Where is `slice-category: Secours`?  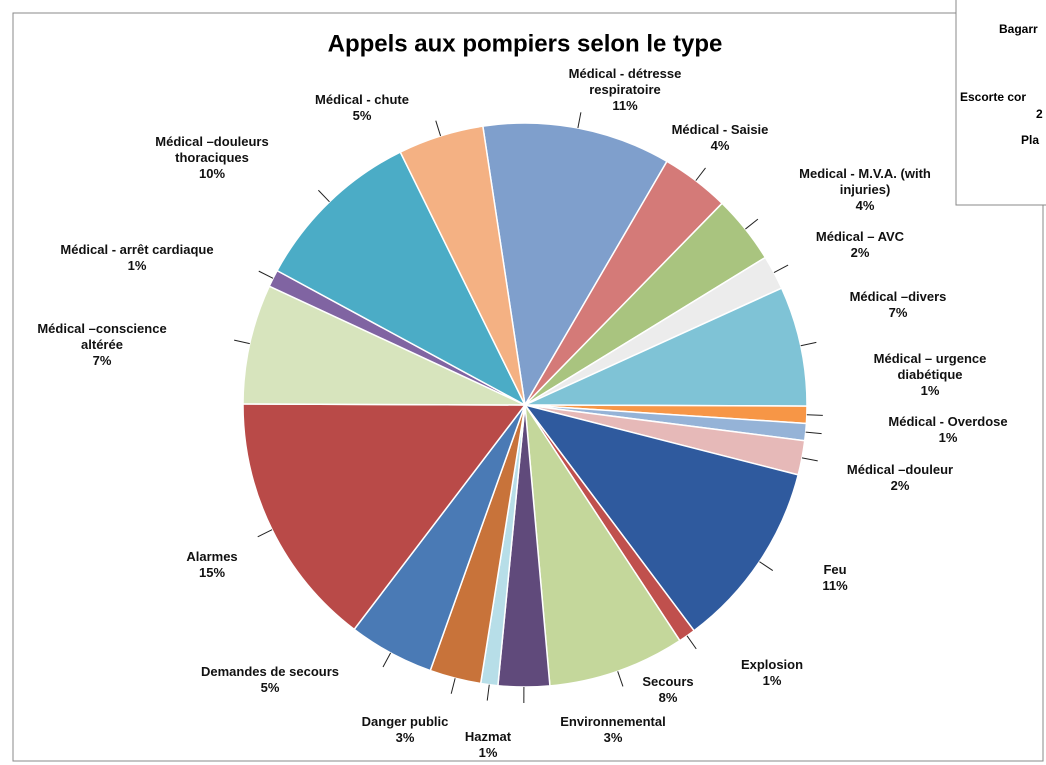 slice-category: Secours is located at coordinates (668, 681).